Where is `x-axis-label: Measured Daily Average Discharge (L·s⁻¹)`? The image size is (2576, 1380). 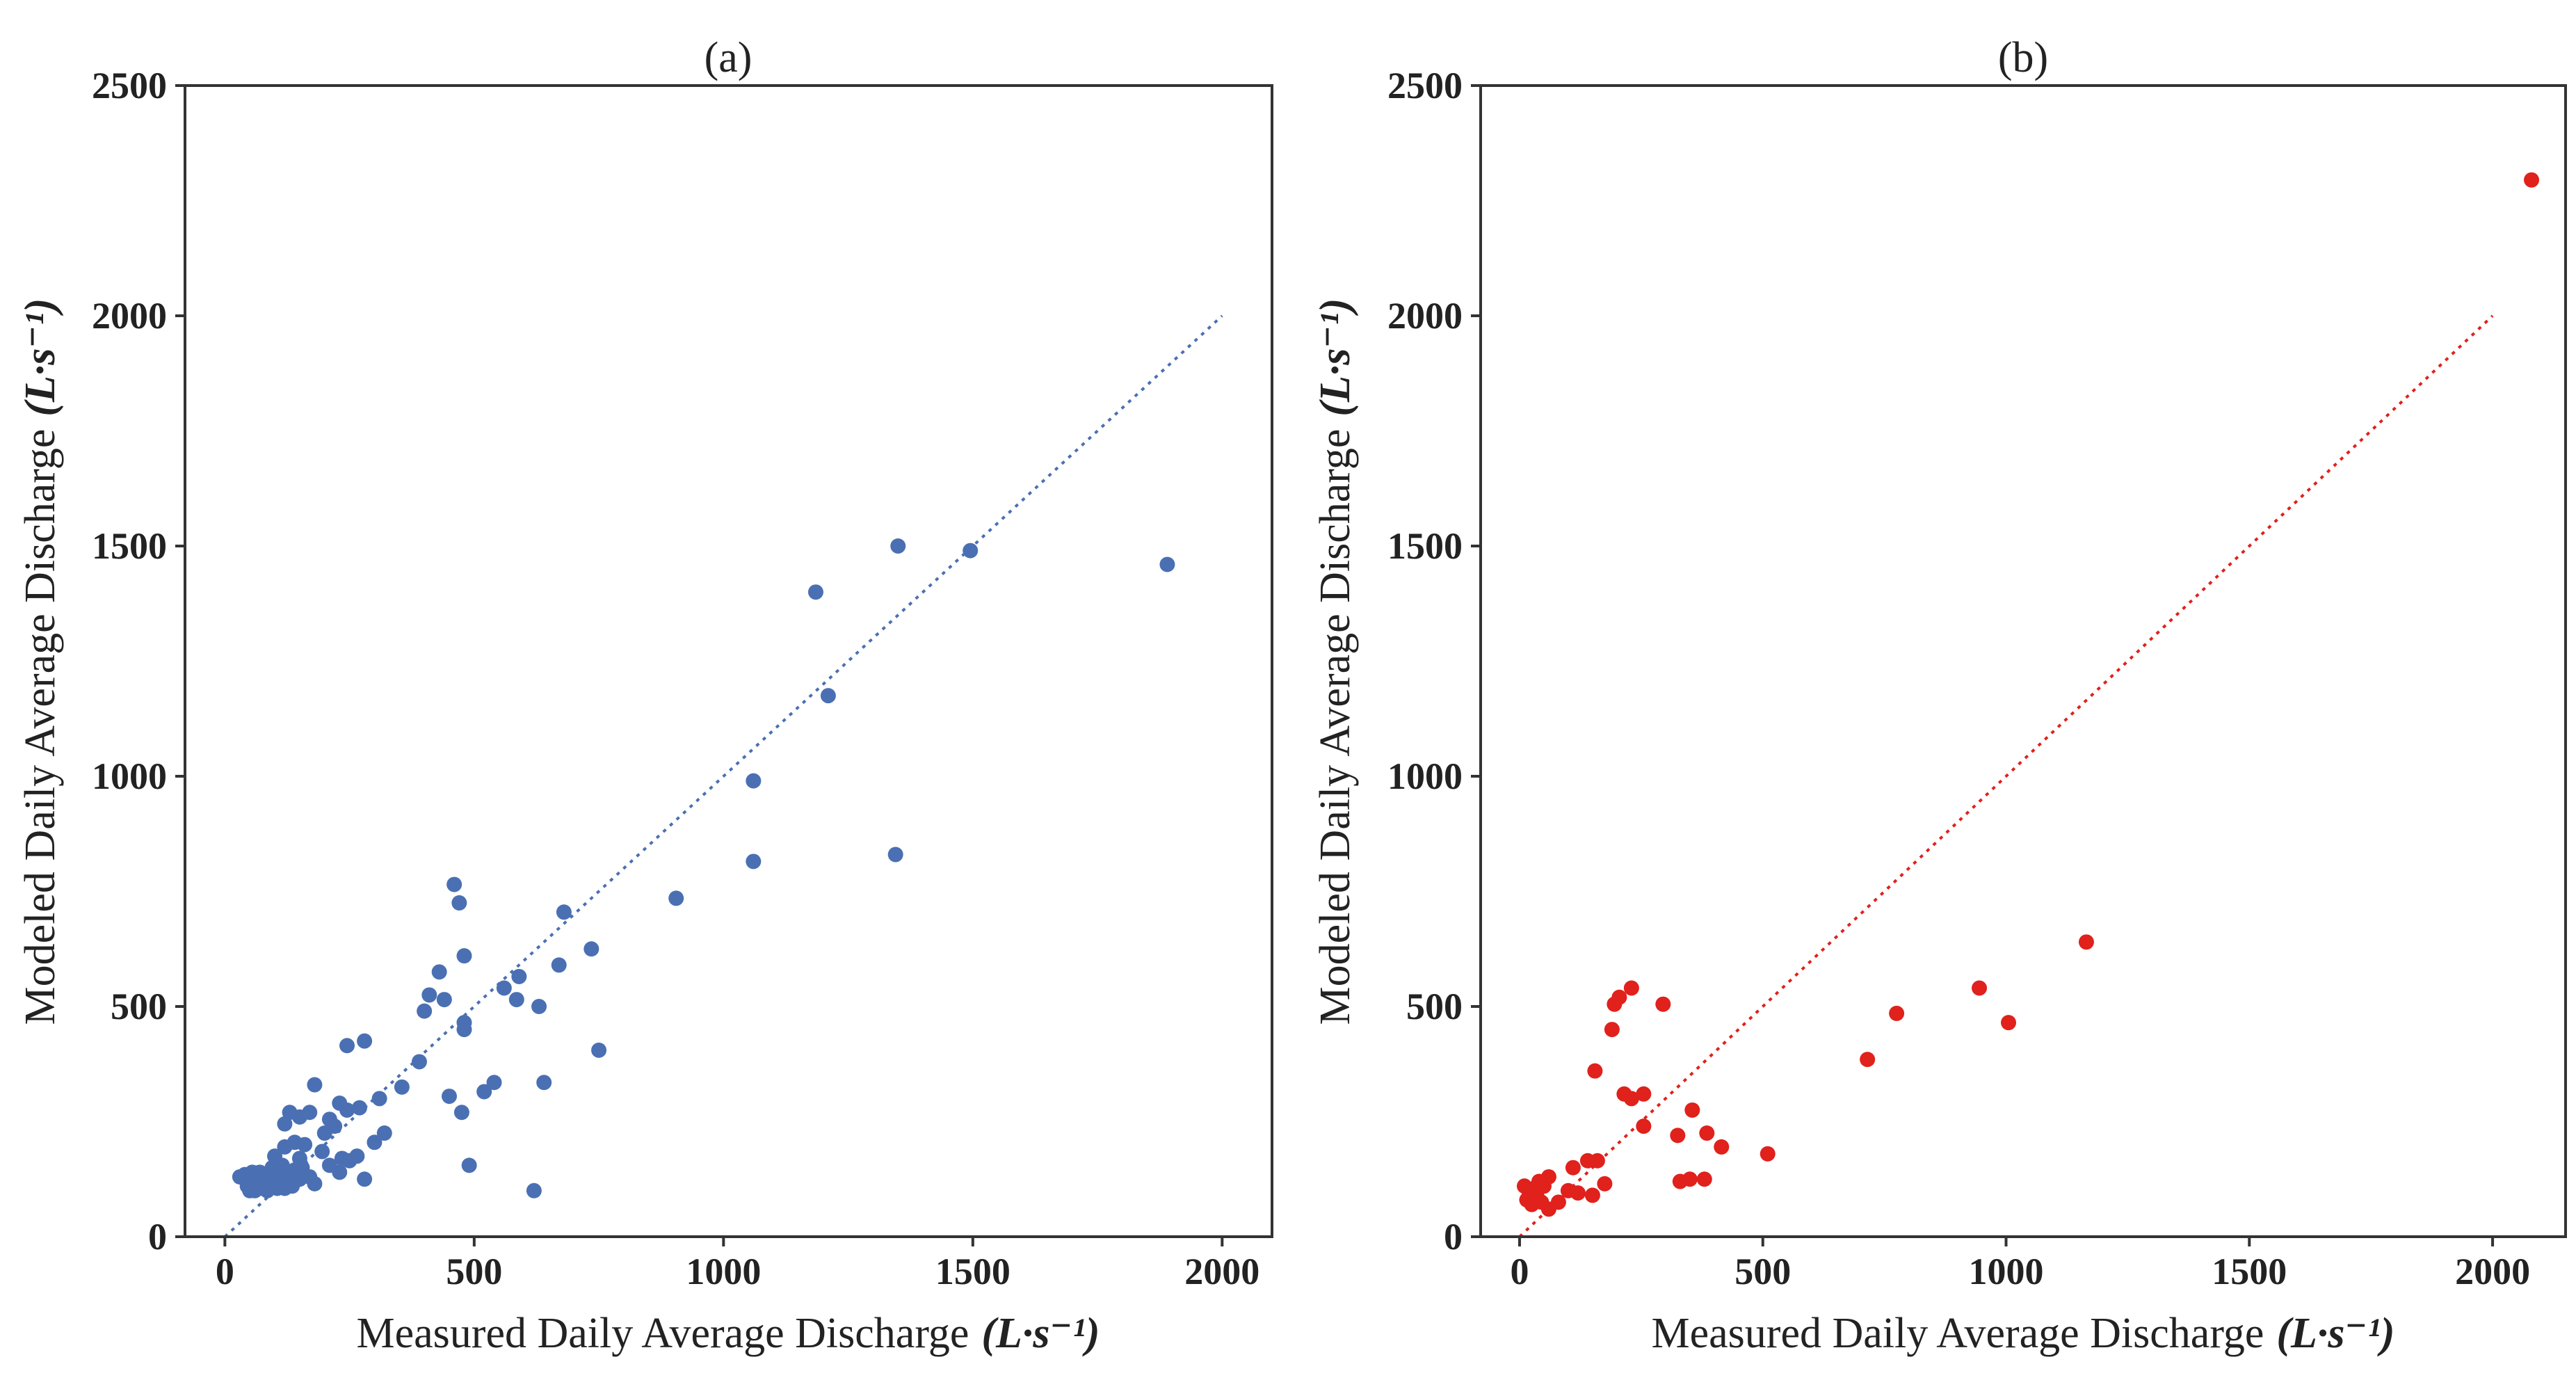
x-axis-label: Measured Daily Average Discharge (L·s⁻¹) is located at coordinates (728, 1333).